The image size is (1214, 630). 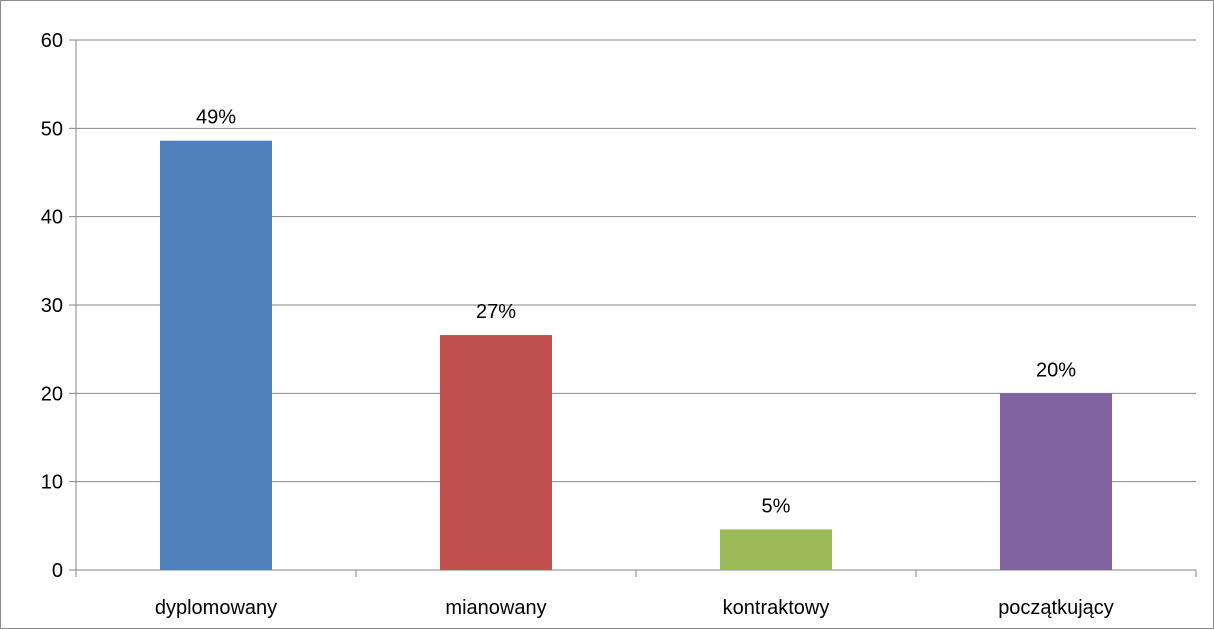 What do you see at coordinates (52, 129) in the screenshot?
I see `y-tick-label: 50` at bounding box center [52, 129].